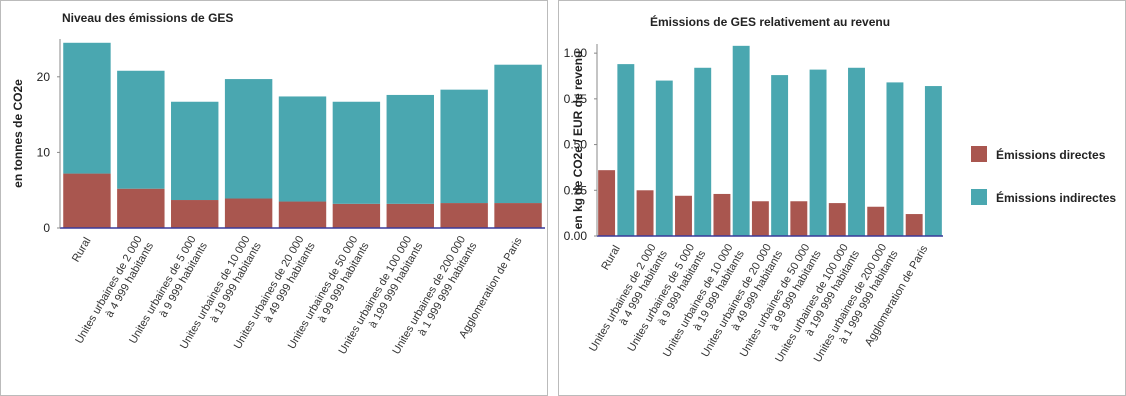 The height and width of the screenshot is (396, 1126). Describe the element at coordinates (44, 152) in the screenshot. I see `y-tick-label: 10` at that location.